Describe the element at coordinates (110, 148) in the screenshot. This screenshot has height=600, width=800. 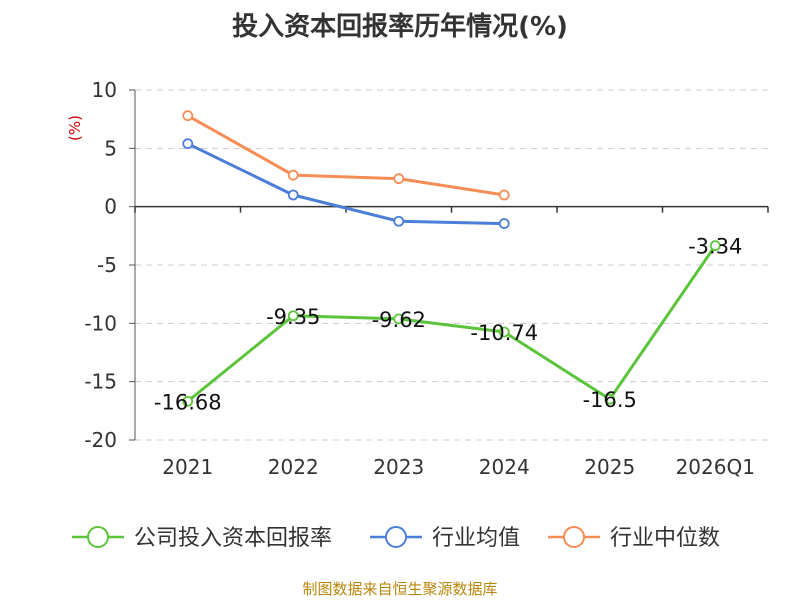
I see `y-tick-label: 5` at that location.